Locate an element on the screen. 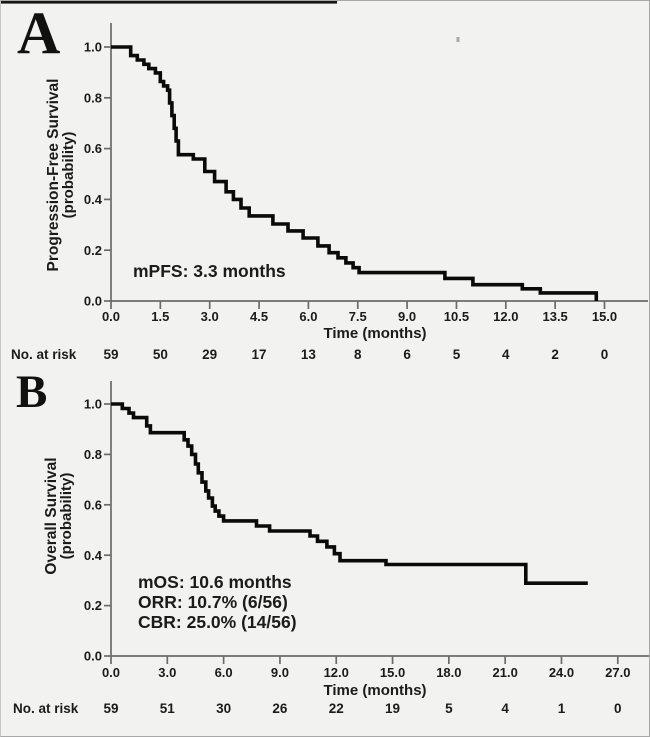  pfs-no-at-risk-label: No. at risk is located at coordinates (44, 354).